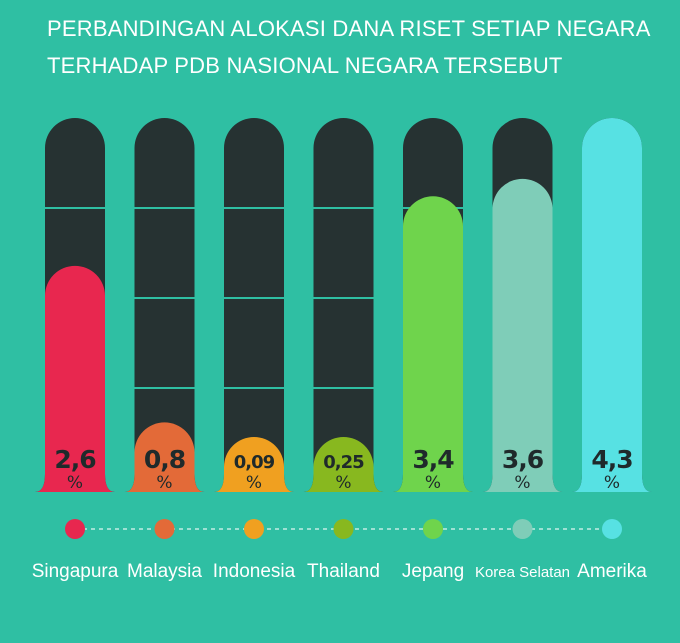 This screenshot has width=680, height=643. What do you see at coordinates (75, 571) in the screenshot?
I see `category-label-0: Singapura` at bounding box center [75, 571].